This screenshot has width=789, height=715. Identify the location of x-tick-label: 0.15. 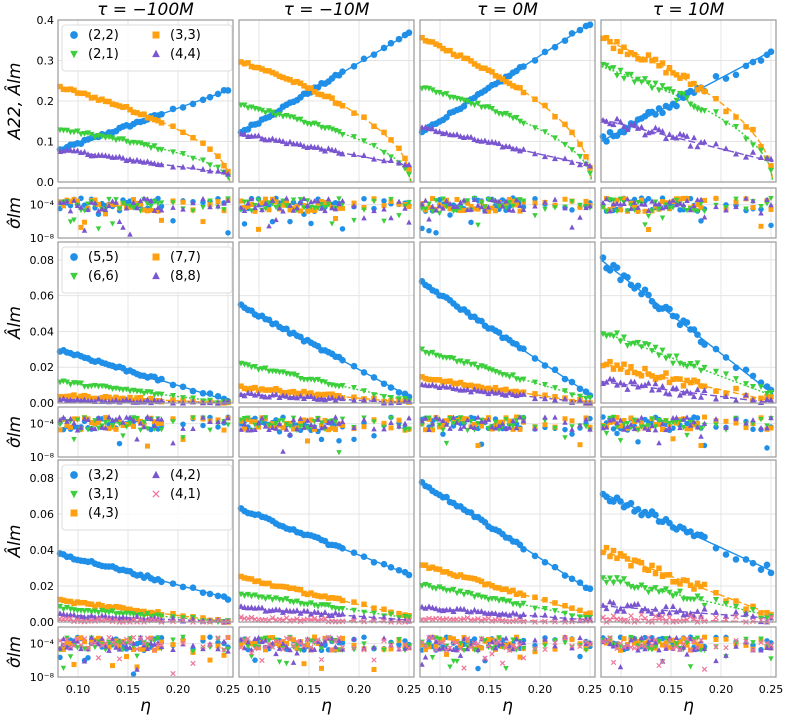
(128, 689).